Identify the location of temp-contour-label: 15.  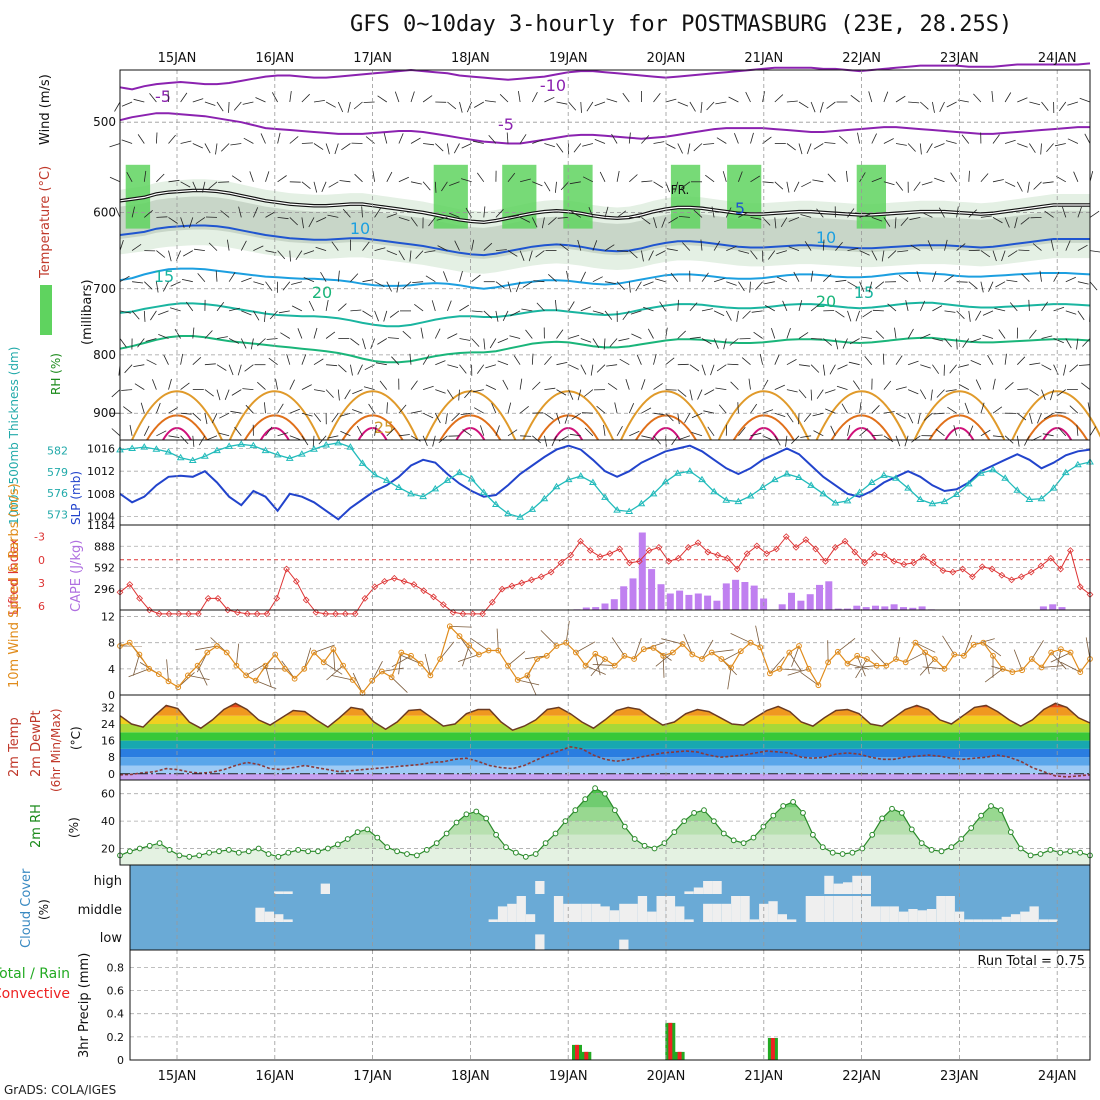
(164, 276).